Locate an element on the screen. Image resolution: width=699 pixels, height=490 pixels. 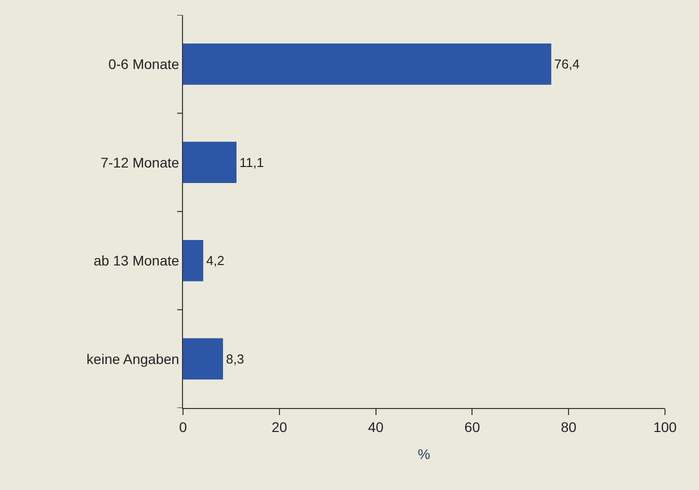
x-tick-label: 40 is located at coordinates (376, 426).